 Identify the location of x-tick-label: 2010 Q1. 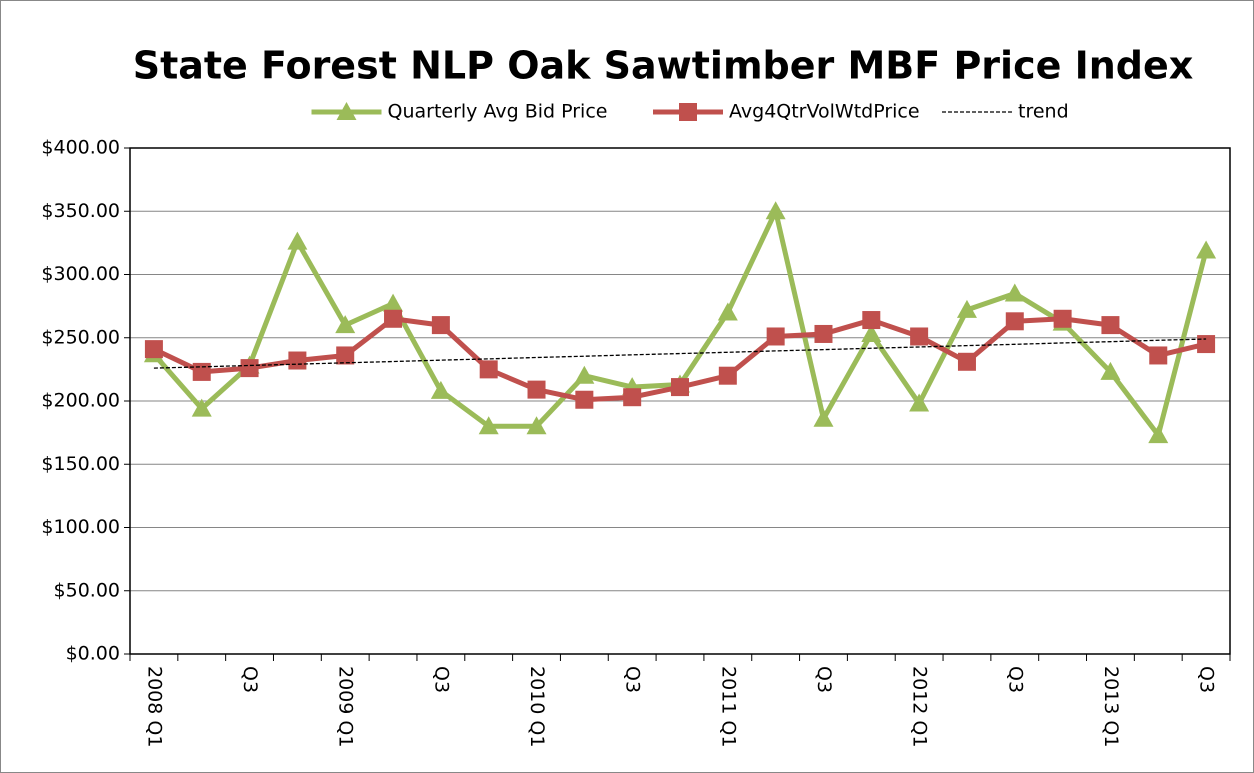
(537, 706).